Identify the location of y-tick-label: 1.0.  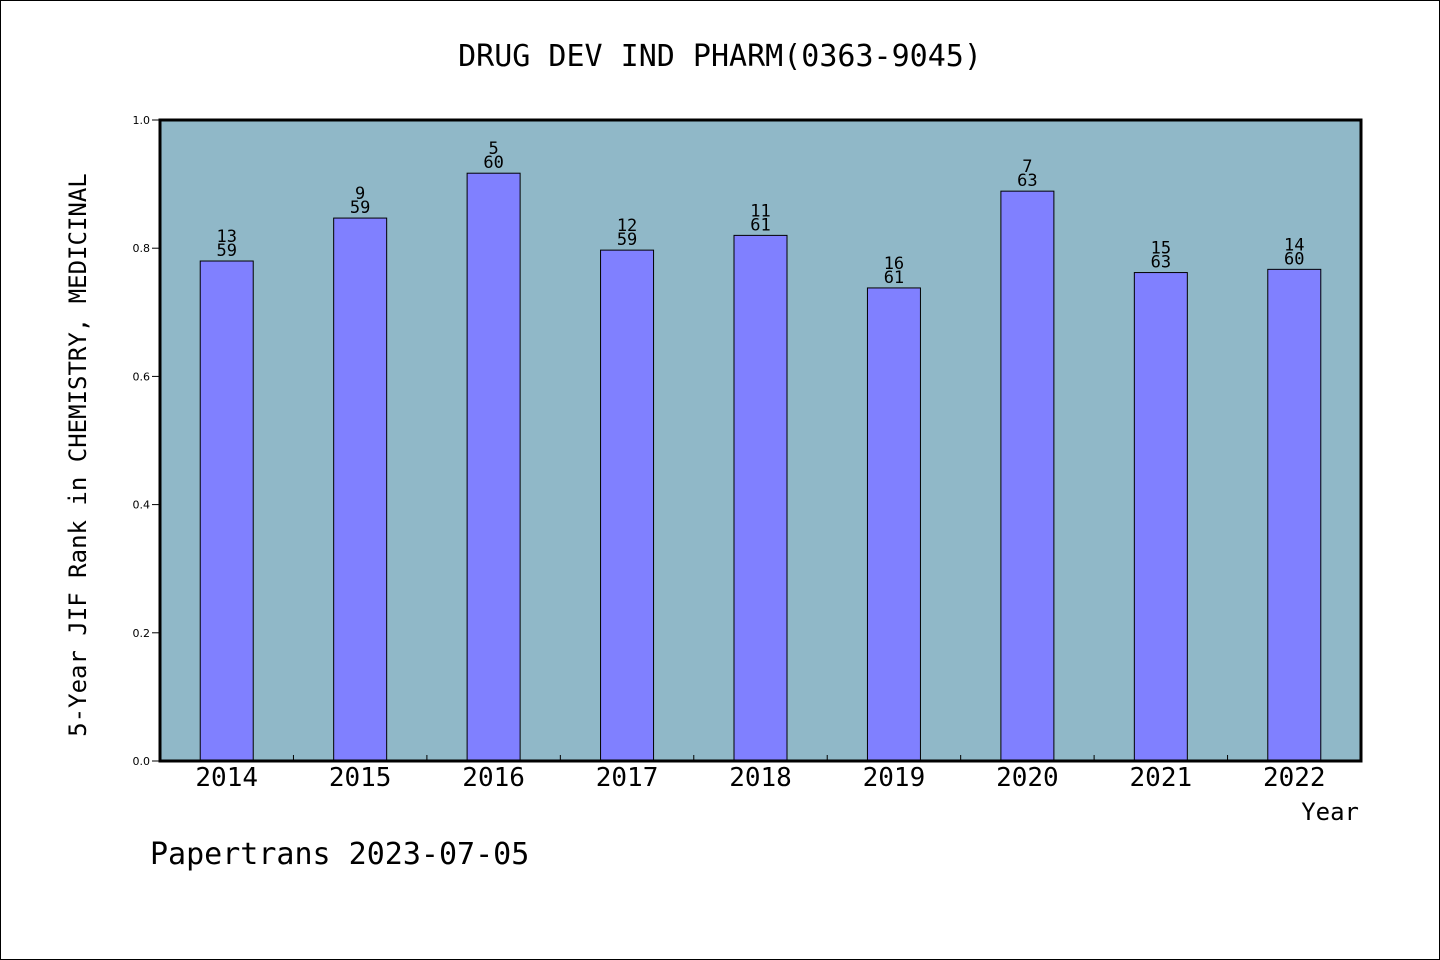
(142, 120).